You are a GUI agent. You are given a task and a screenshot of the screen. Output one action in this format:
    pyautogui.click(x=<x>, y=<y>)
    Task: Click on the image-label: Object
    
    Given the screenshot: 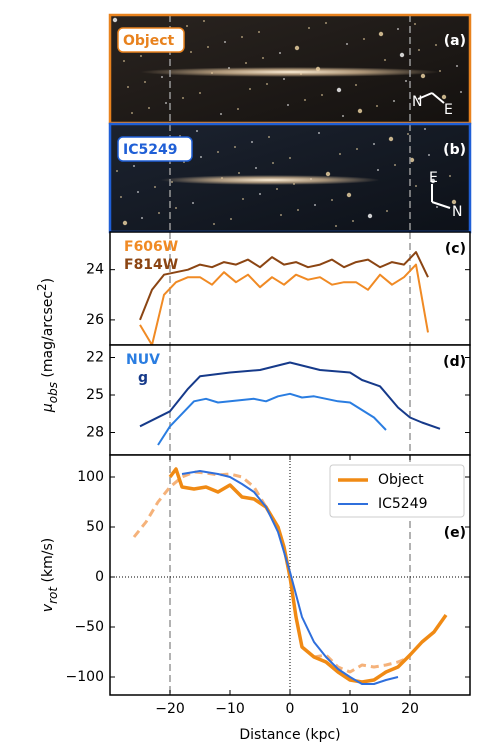 What is the action you would take?
    pyautogui.click(x=149, y=41)
    